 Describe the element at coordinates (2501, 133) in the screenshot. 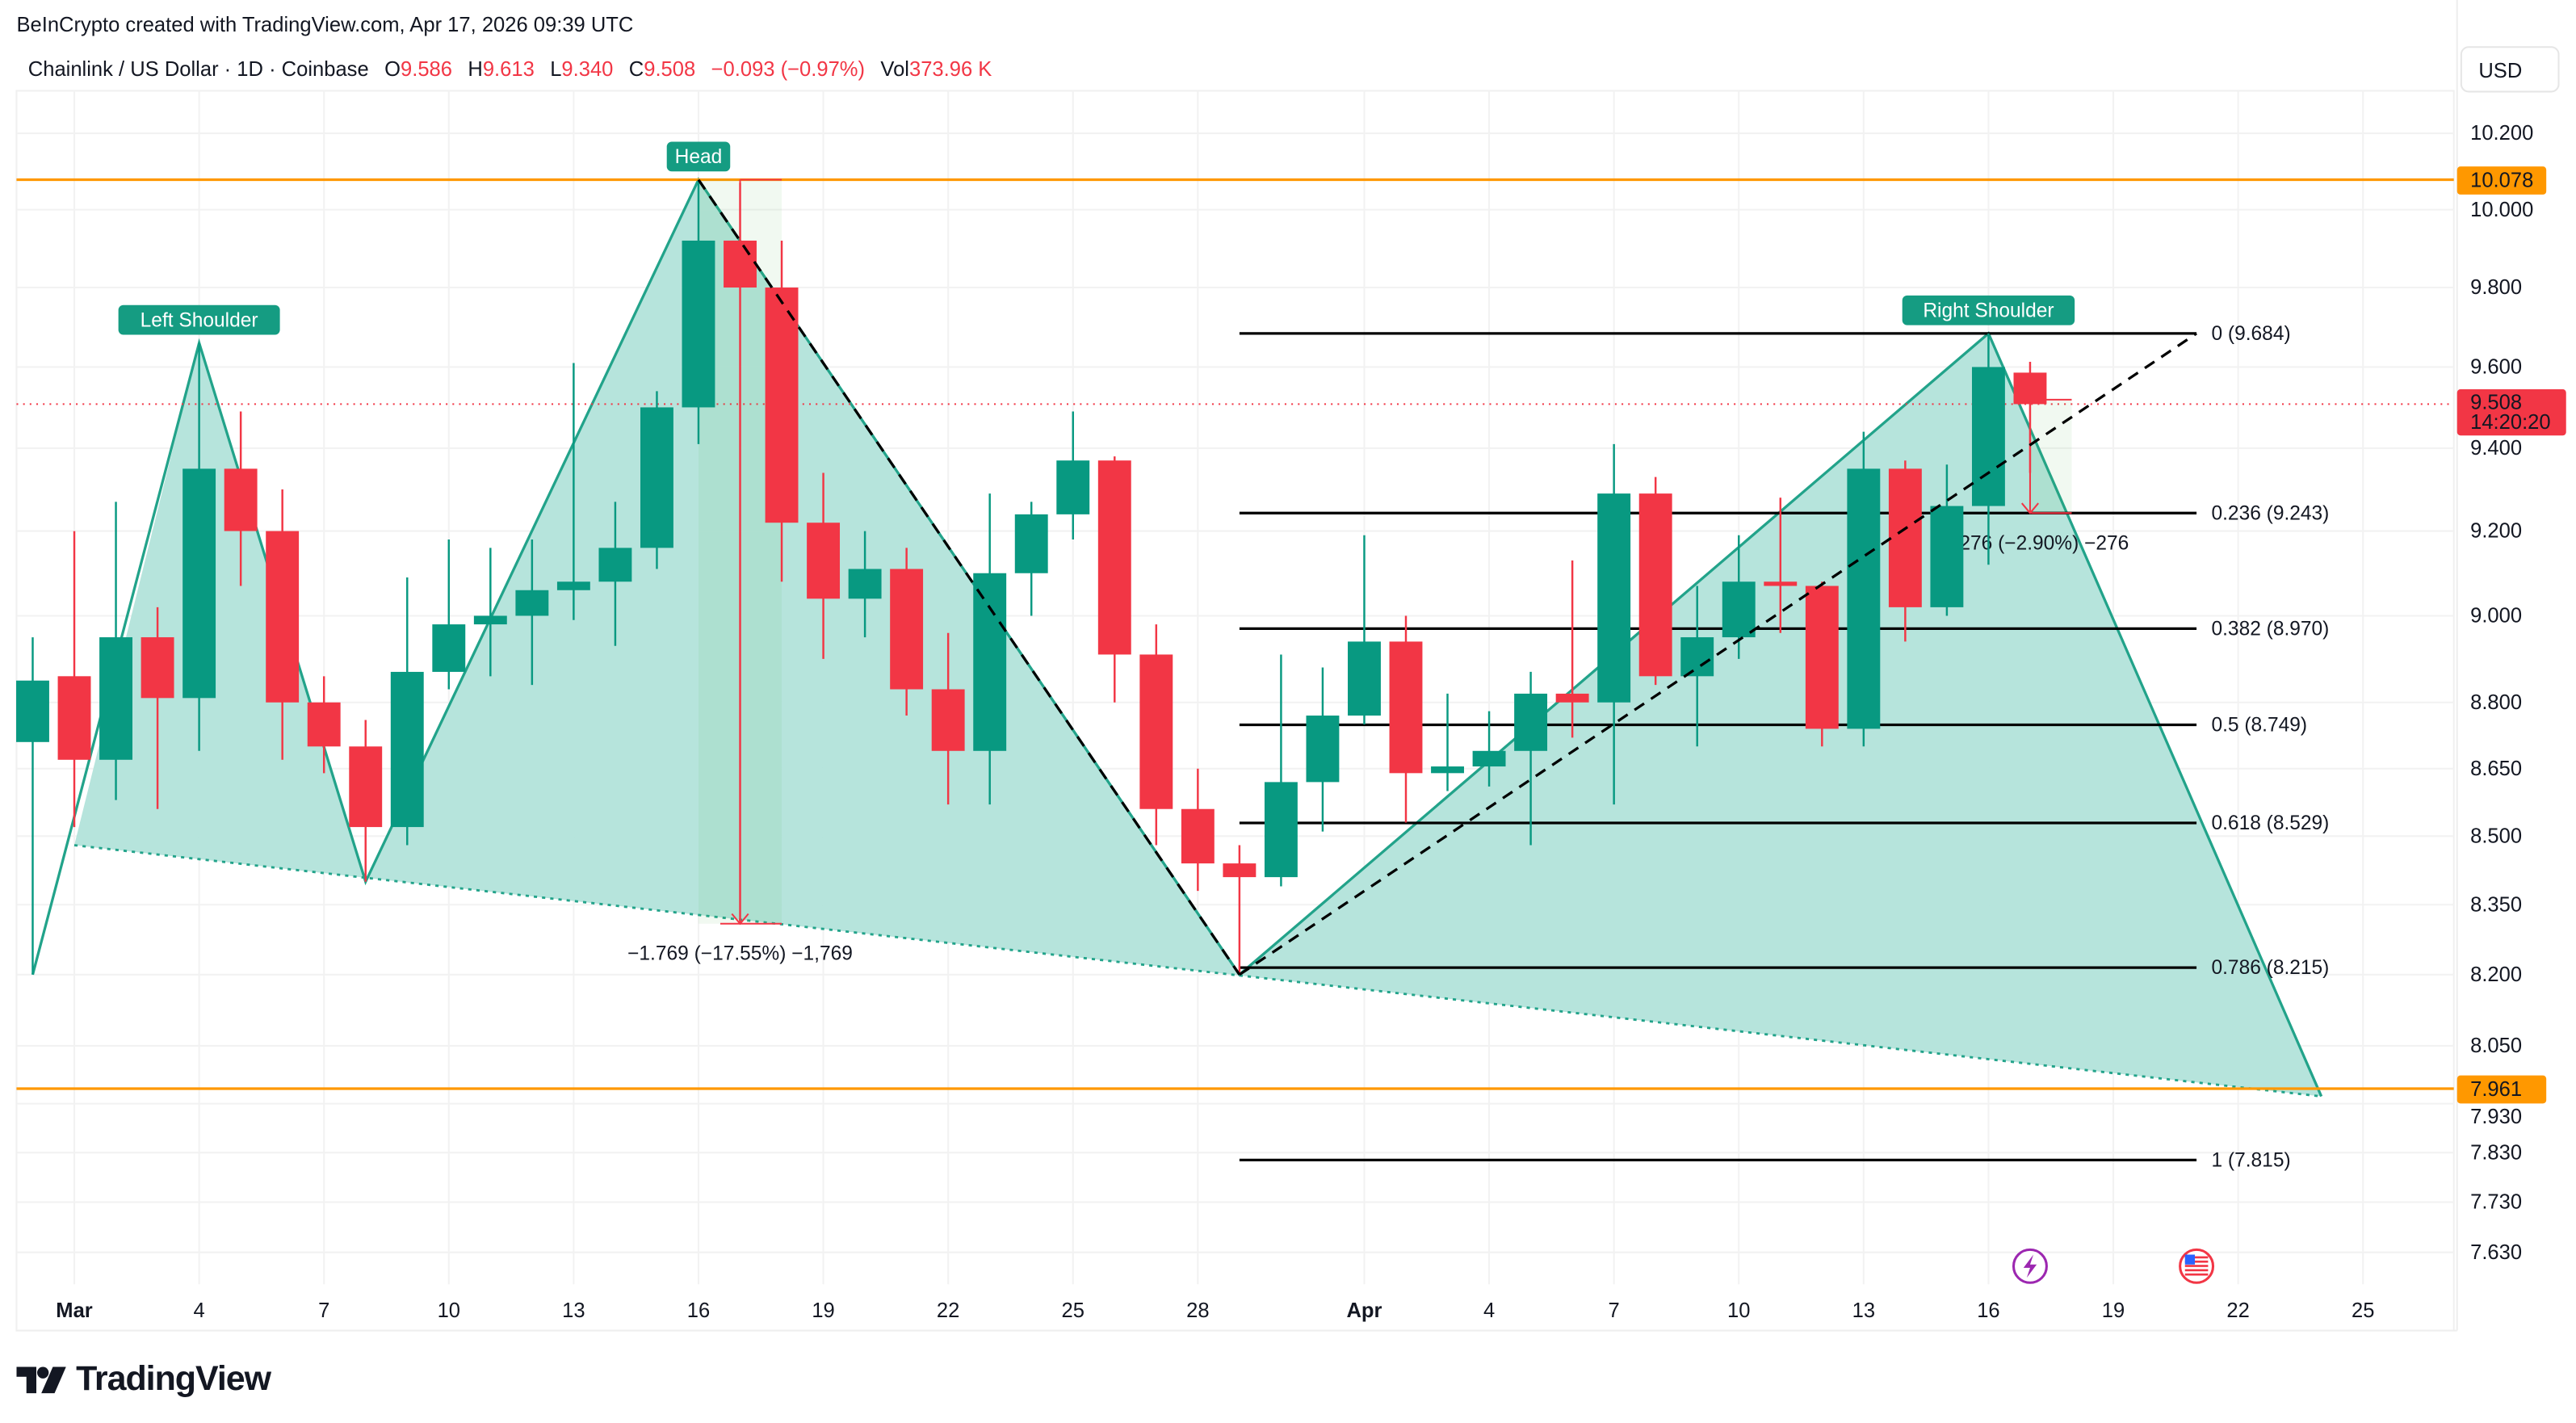

I see `price-tick-label: 10.200` at that location.